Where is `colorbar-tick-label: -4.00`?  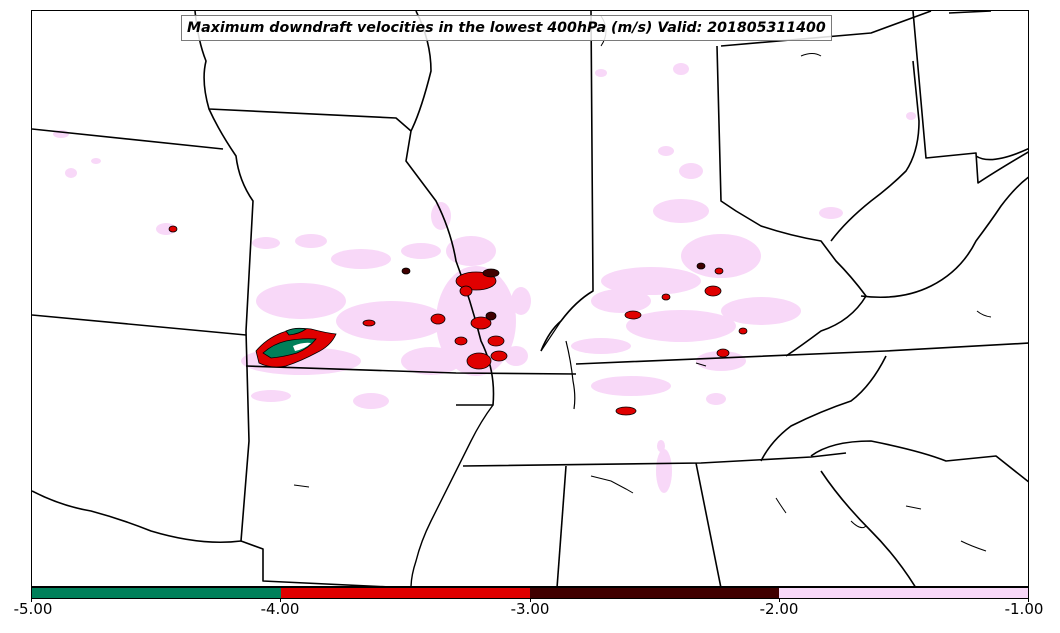 colorbar-tick-label: -4.00 is located at coordinates (280, 609).